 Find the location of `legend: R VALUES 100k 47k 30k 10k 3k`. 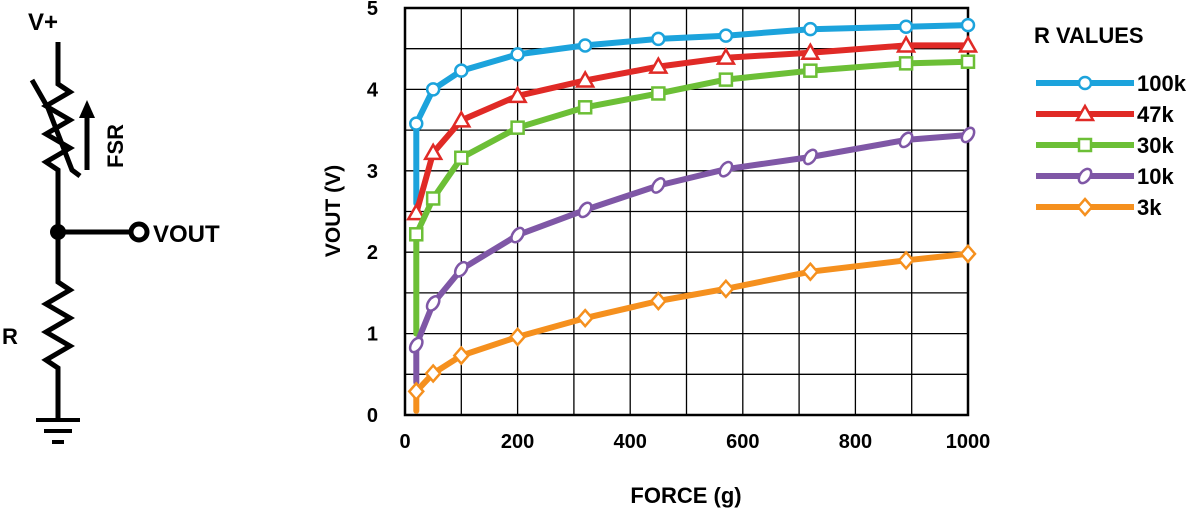

legend: R VALUES 100k 47k 30k 10k 3k is located at coordinates (1110, 121).